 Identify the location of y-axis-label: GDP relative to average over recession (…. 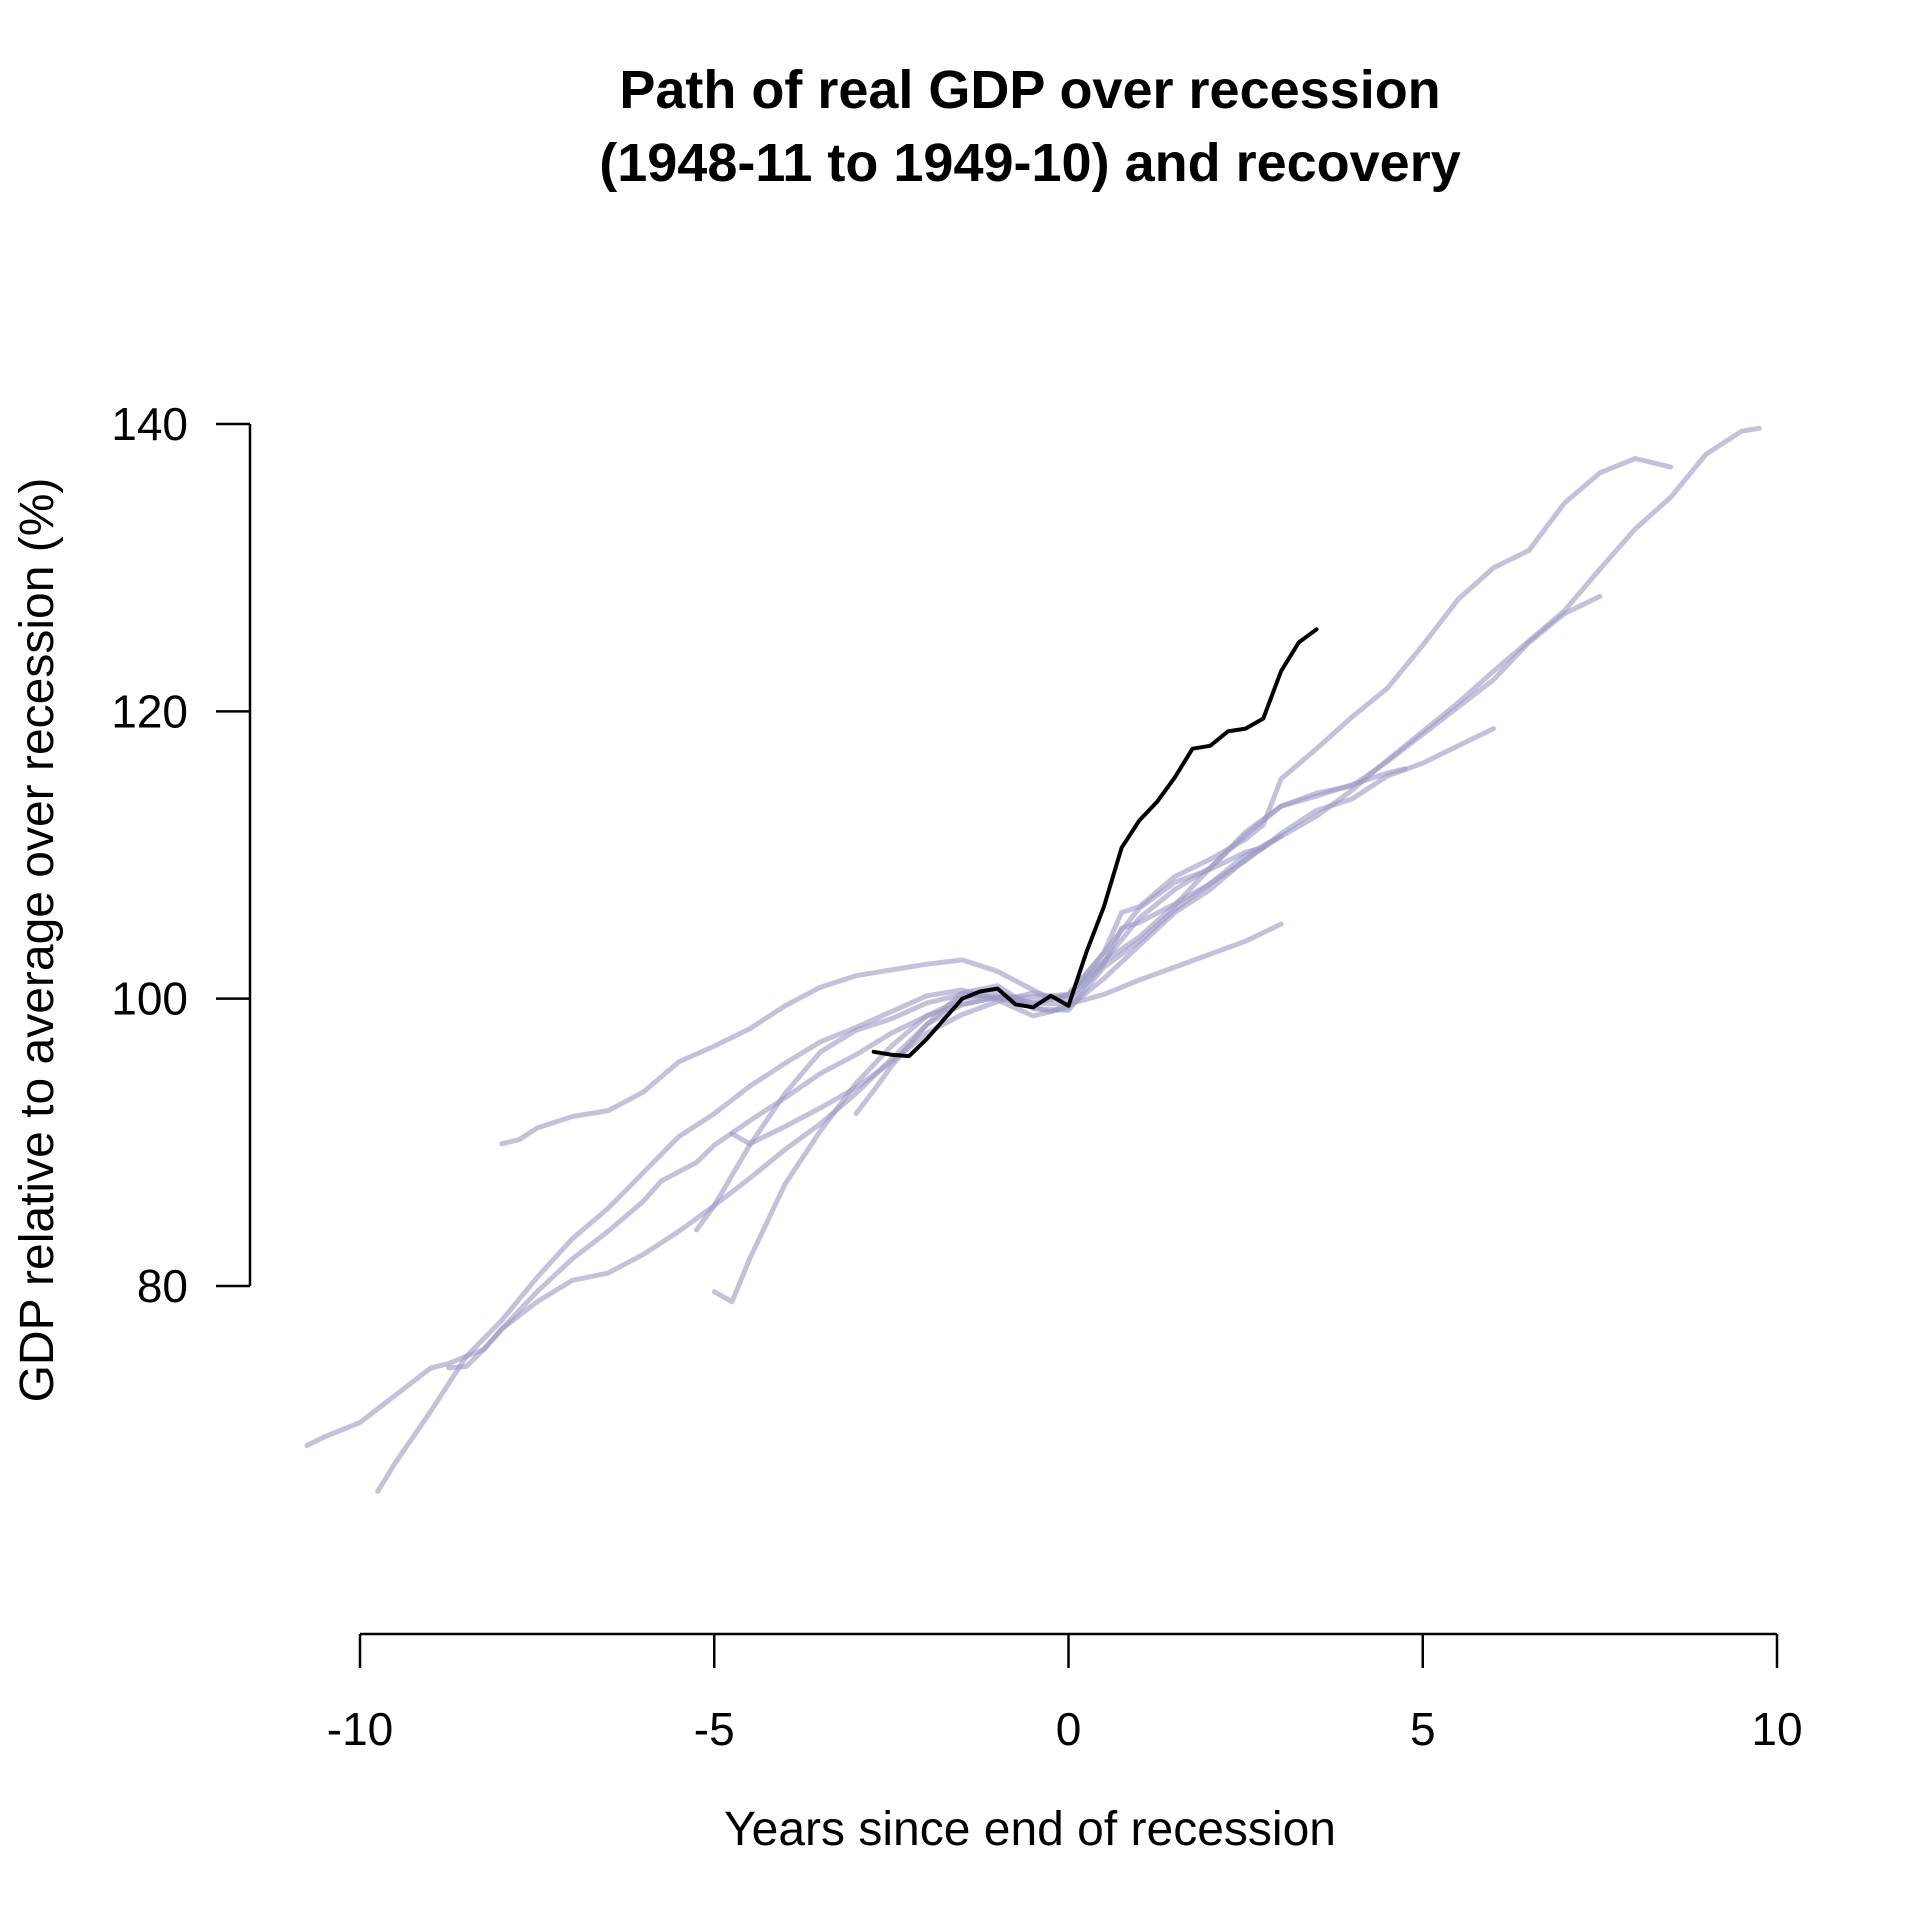
(37, 940).